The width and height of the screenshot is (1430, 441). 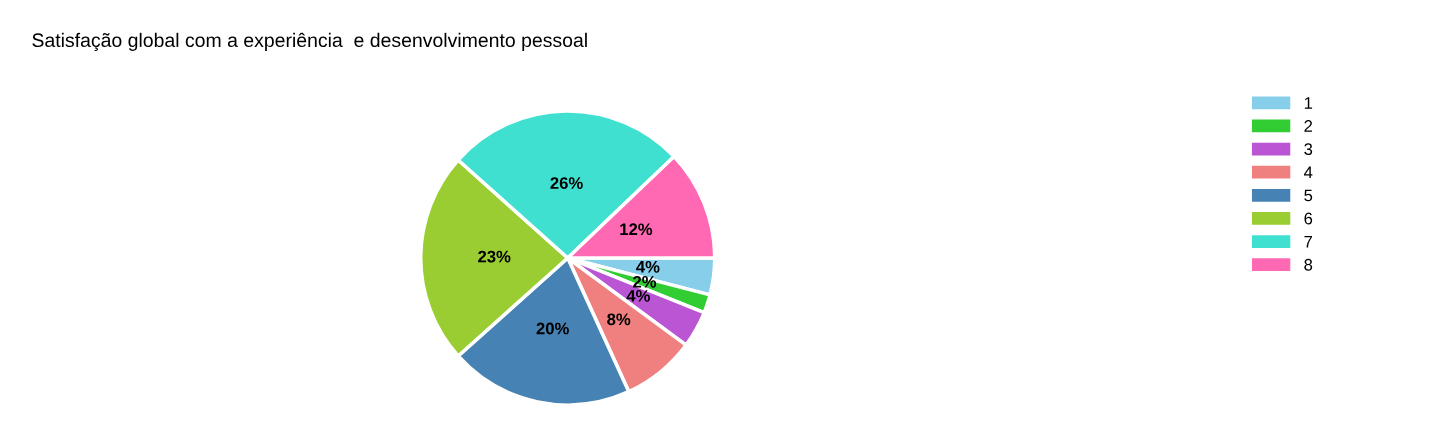 I want to click on legend-label: 8, so click(x=1308, y=264).